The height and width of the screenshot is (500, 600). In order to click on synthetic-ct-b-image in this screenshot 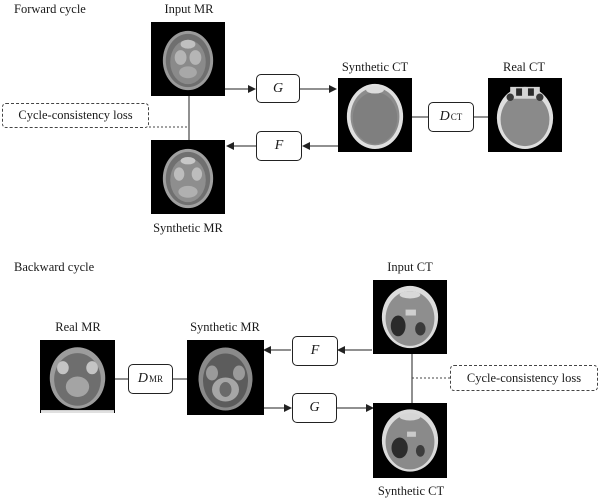, I will do `click(410, 440)`.